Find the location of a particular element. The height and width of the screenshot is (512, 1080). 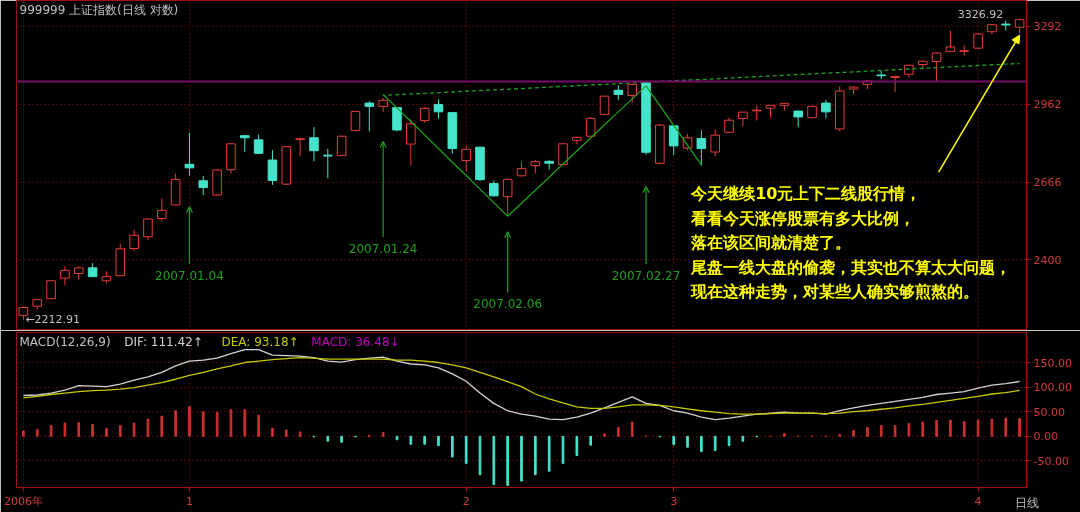

annotation: 现在这种走势，对某些人确实够煎熬的。 is located at coordinates (835, 292).